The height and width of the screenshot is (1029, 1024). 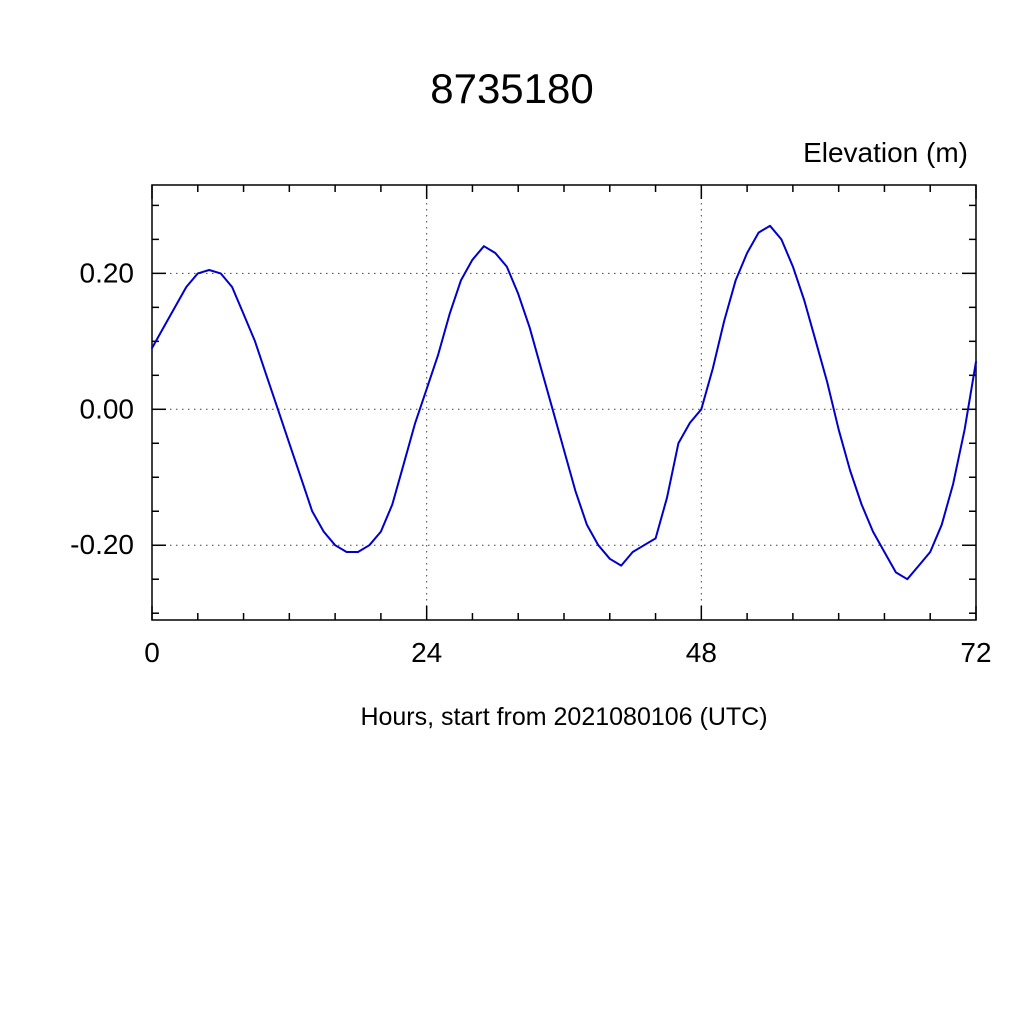 What do you see at coordinates (701, 652) in the screenshot?
I see `x-tick-label: 48` at bounding box center [701, 652].